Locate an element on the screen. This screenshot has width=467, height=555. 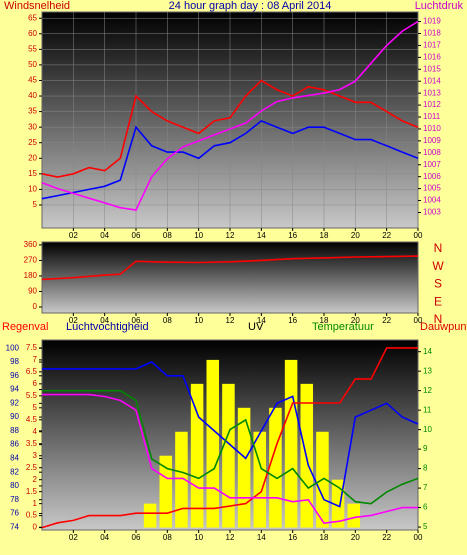
y-tick-label: 270 is located at coordinates (31, 260).